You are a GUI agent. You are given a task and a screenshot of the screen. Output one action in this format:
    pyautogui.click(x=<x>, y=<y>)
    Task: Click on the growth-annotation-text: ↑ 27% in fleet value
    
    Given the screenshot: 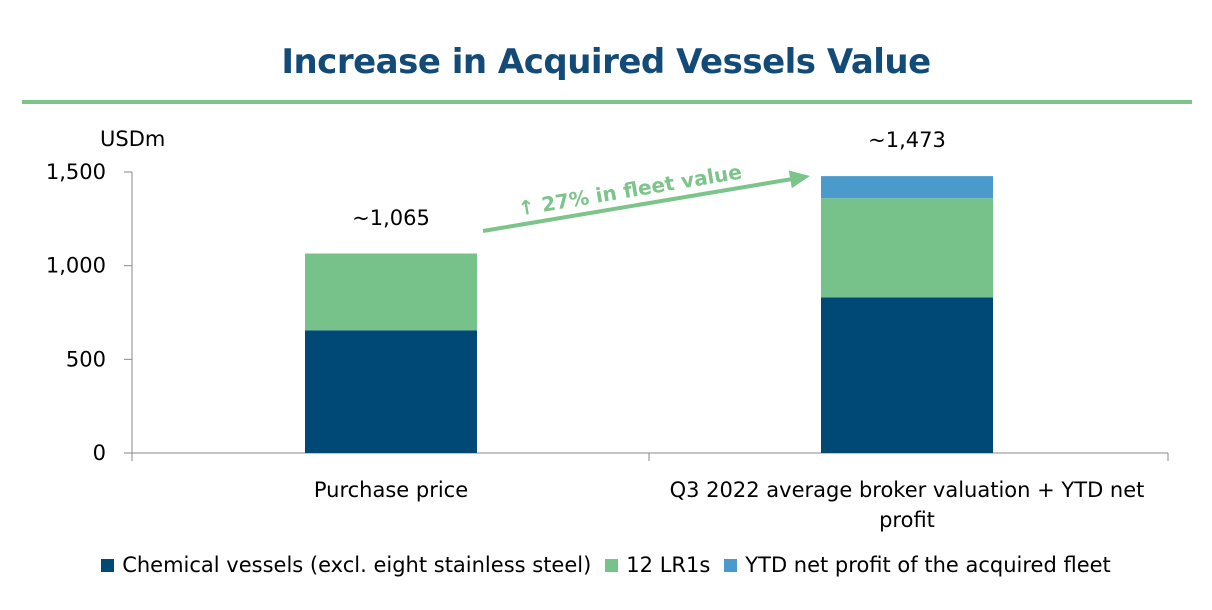 What is the action you would take?
    pyautogui.click(x=629, y=189)
    